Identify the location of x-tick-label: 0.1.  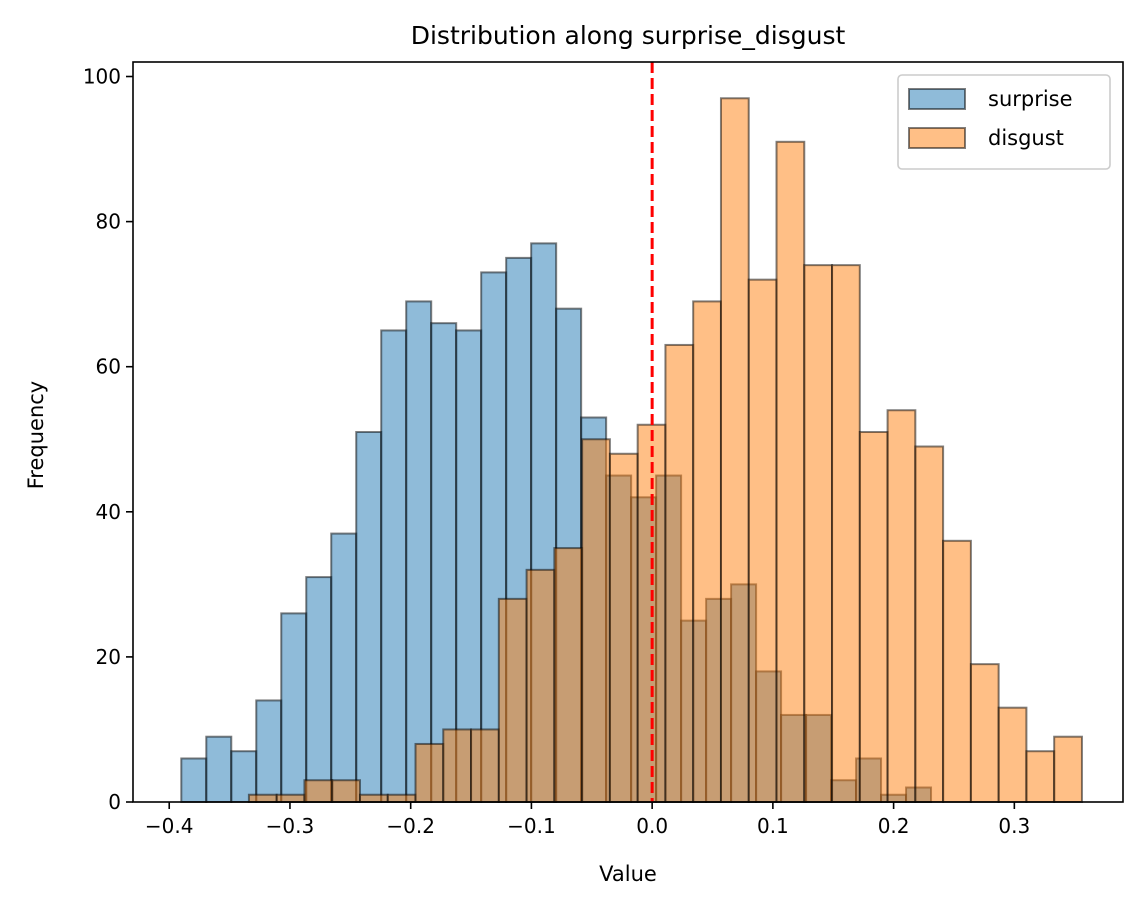
(773, 826).